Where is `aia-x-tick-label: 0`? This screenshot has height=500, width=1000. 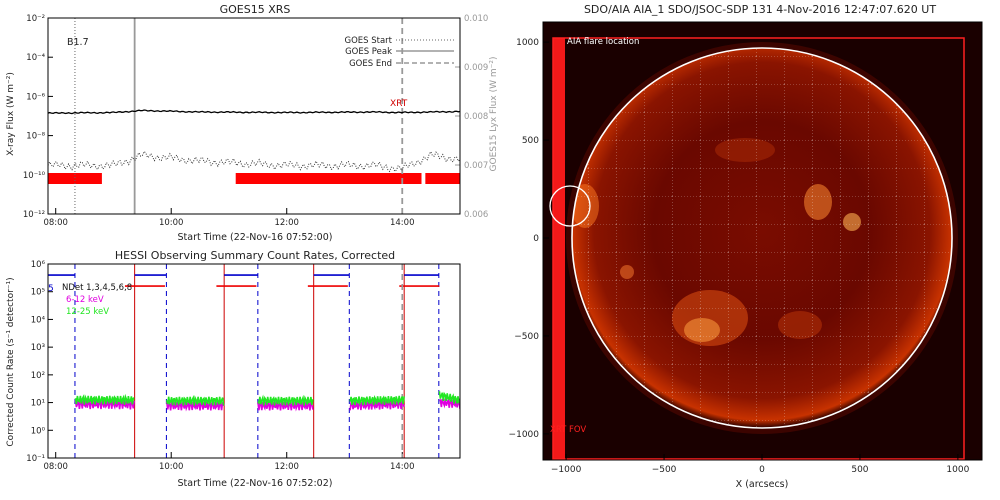
aia-x-tick-label: 0 is located at coordinates (762, 470).